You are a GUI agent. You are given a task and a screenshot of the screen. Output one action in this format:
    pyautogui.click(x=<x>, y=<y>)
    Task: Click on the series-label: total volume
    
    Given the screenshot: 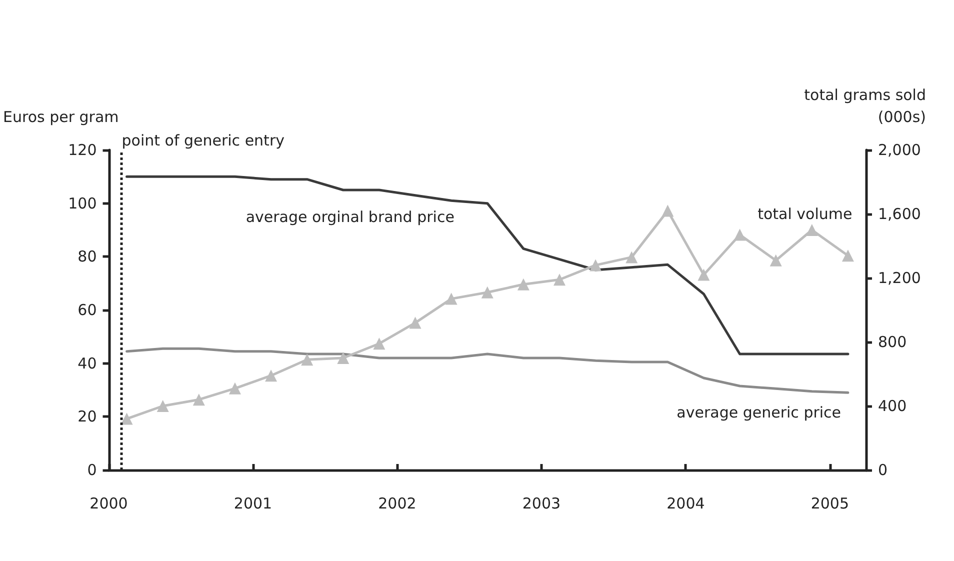 What is the action you would take?
    pyautogui.click(x=805, y=214)
    